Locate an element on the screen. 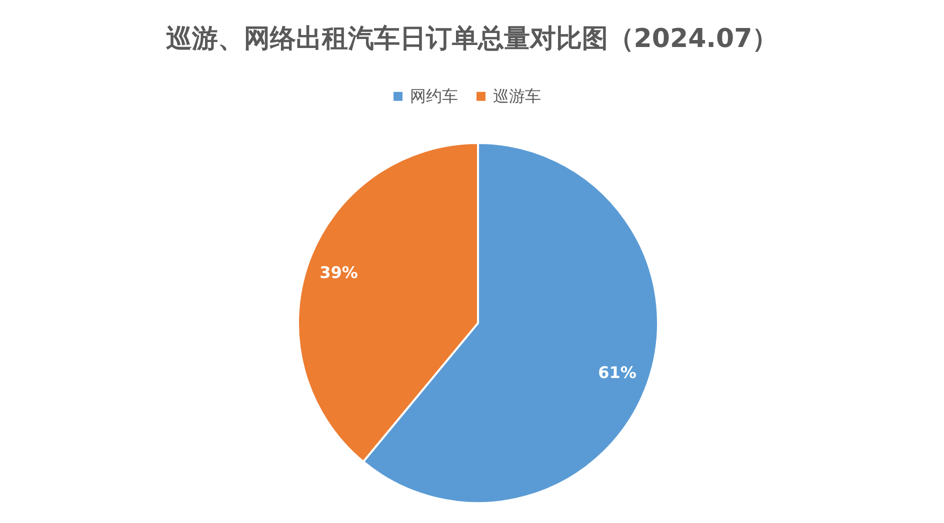 Image resolution: width=944 pixels, height=523 pixels. data-label: 39% is located at coordinates (339, 272).